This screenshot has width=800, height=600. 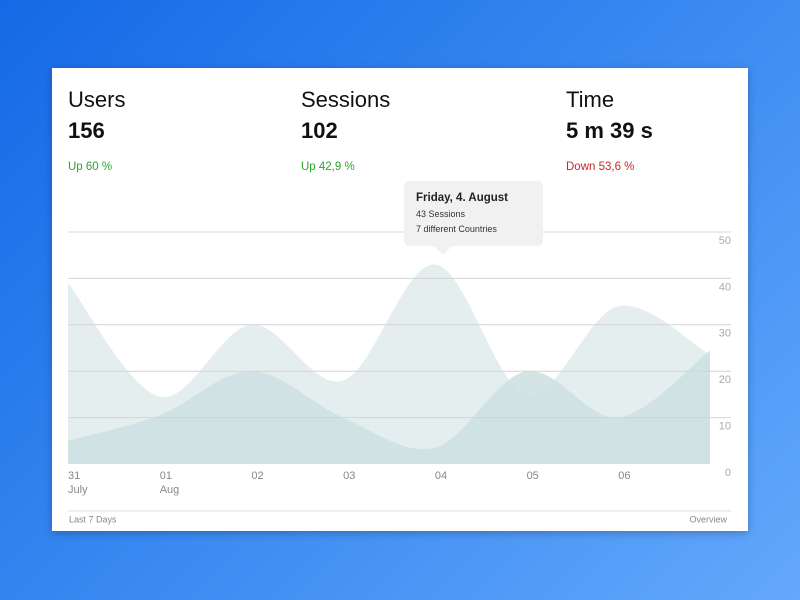 What do you see at coordinates (725, 241) in the screenshot?
I see `y-tick-label: 50` at bounding box center [725, 241].